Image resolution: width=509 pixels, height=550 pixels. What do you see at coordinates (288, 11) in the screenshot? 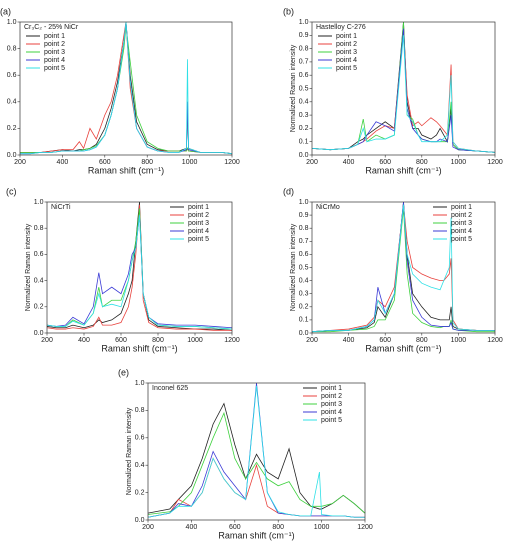
I see `panel-label: (b)` at bounding box center [288, 11].